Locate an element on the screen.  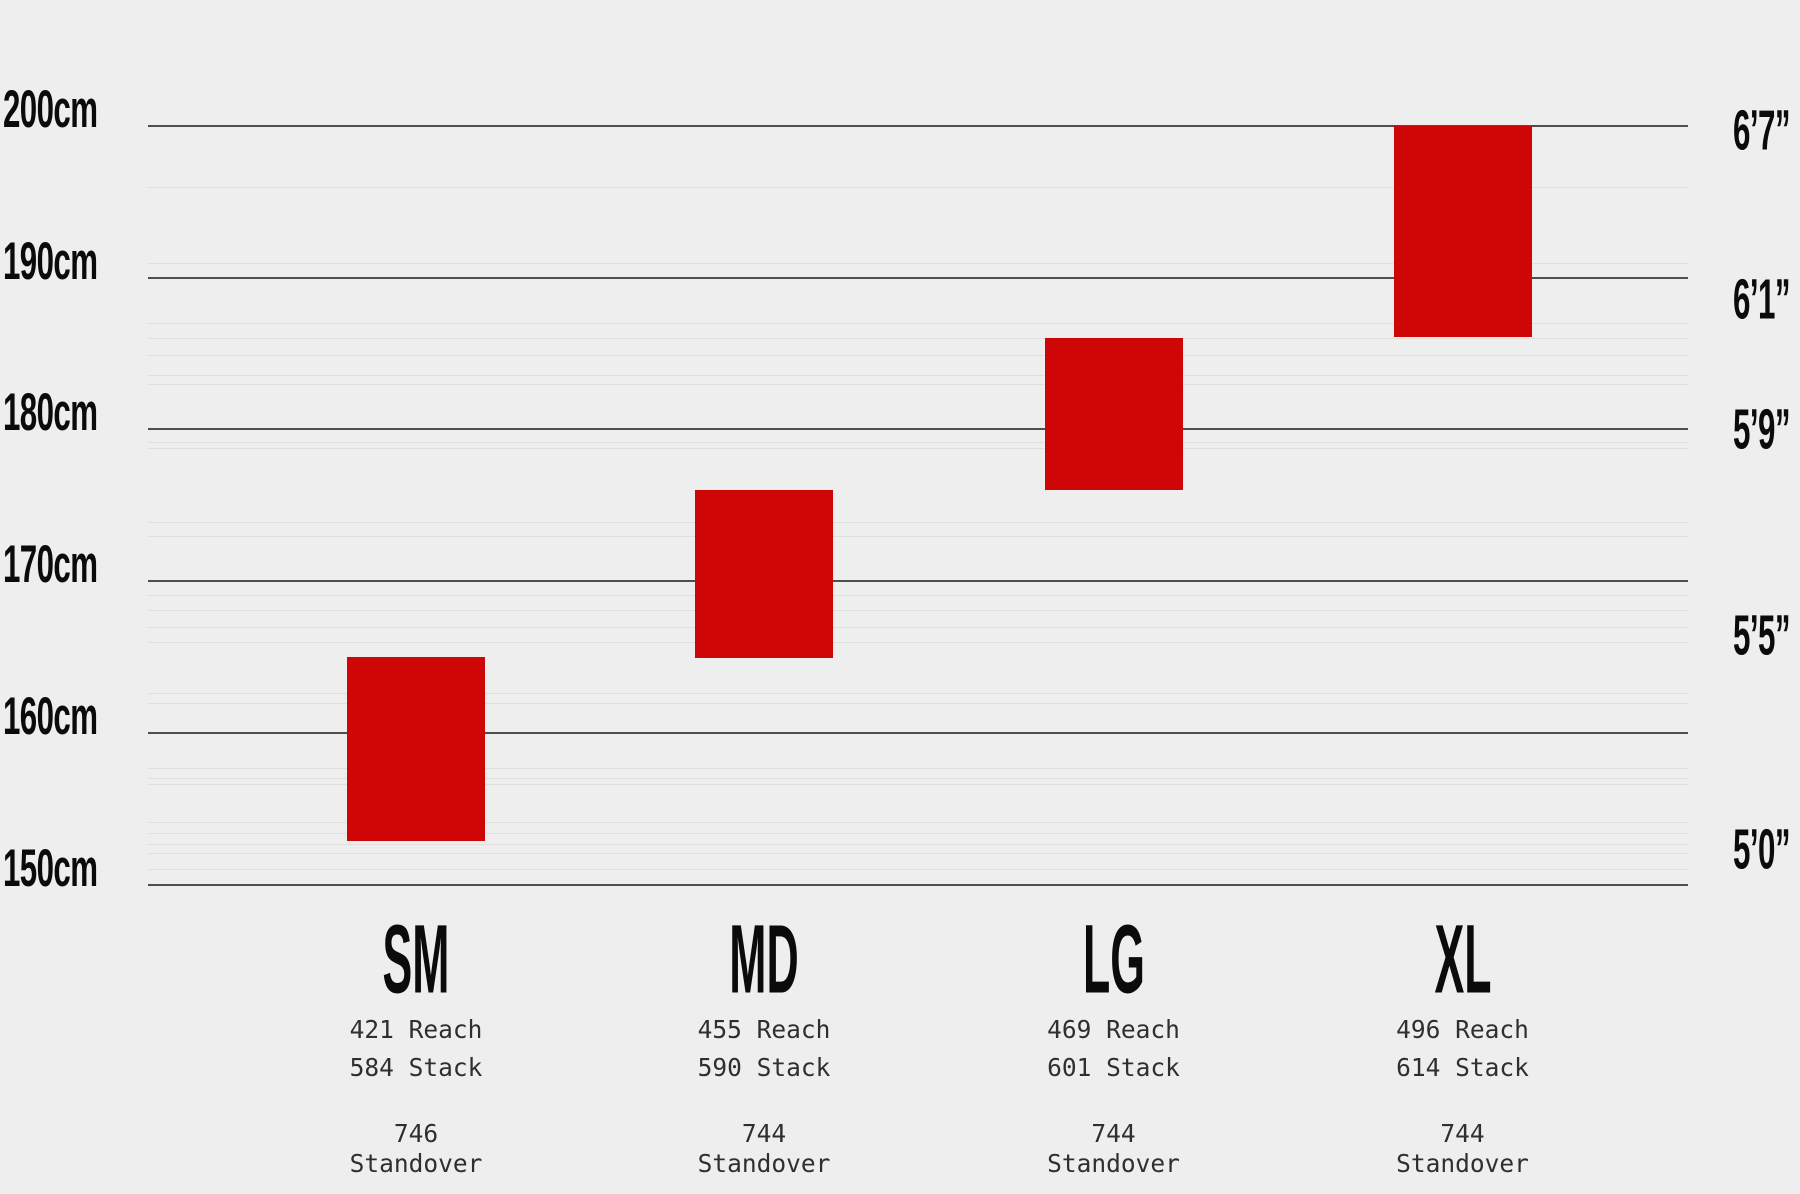
height-range-bar-sm is located at coordinates (416, 749).